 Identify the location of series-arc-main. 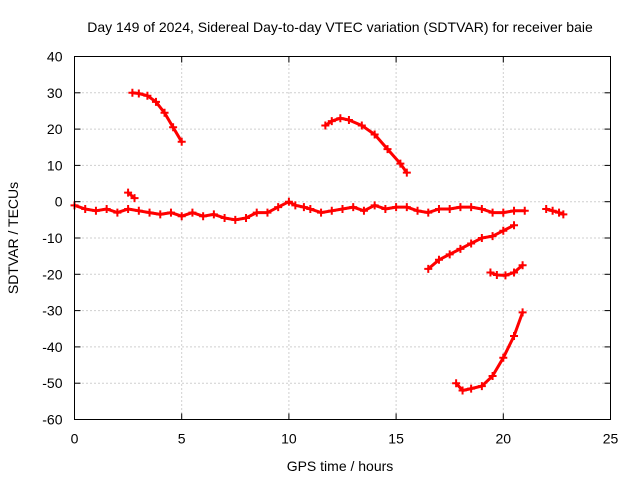
(299, 210).